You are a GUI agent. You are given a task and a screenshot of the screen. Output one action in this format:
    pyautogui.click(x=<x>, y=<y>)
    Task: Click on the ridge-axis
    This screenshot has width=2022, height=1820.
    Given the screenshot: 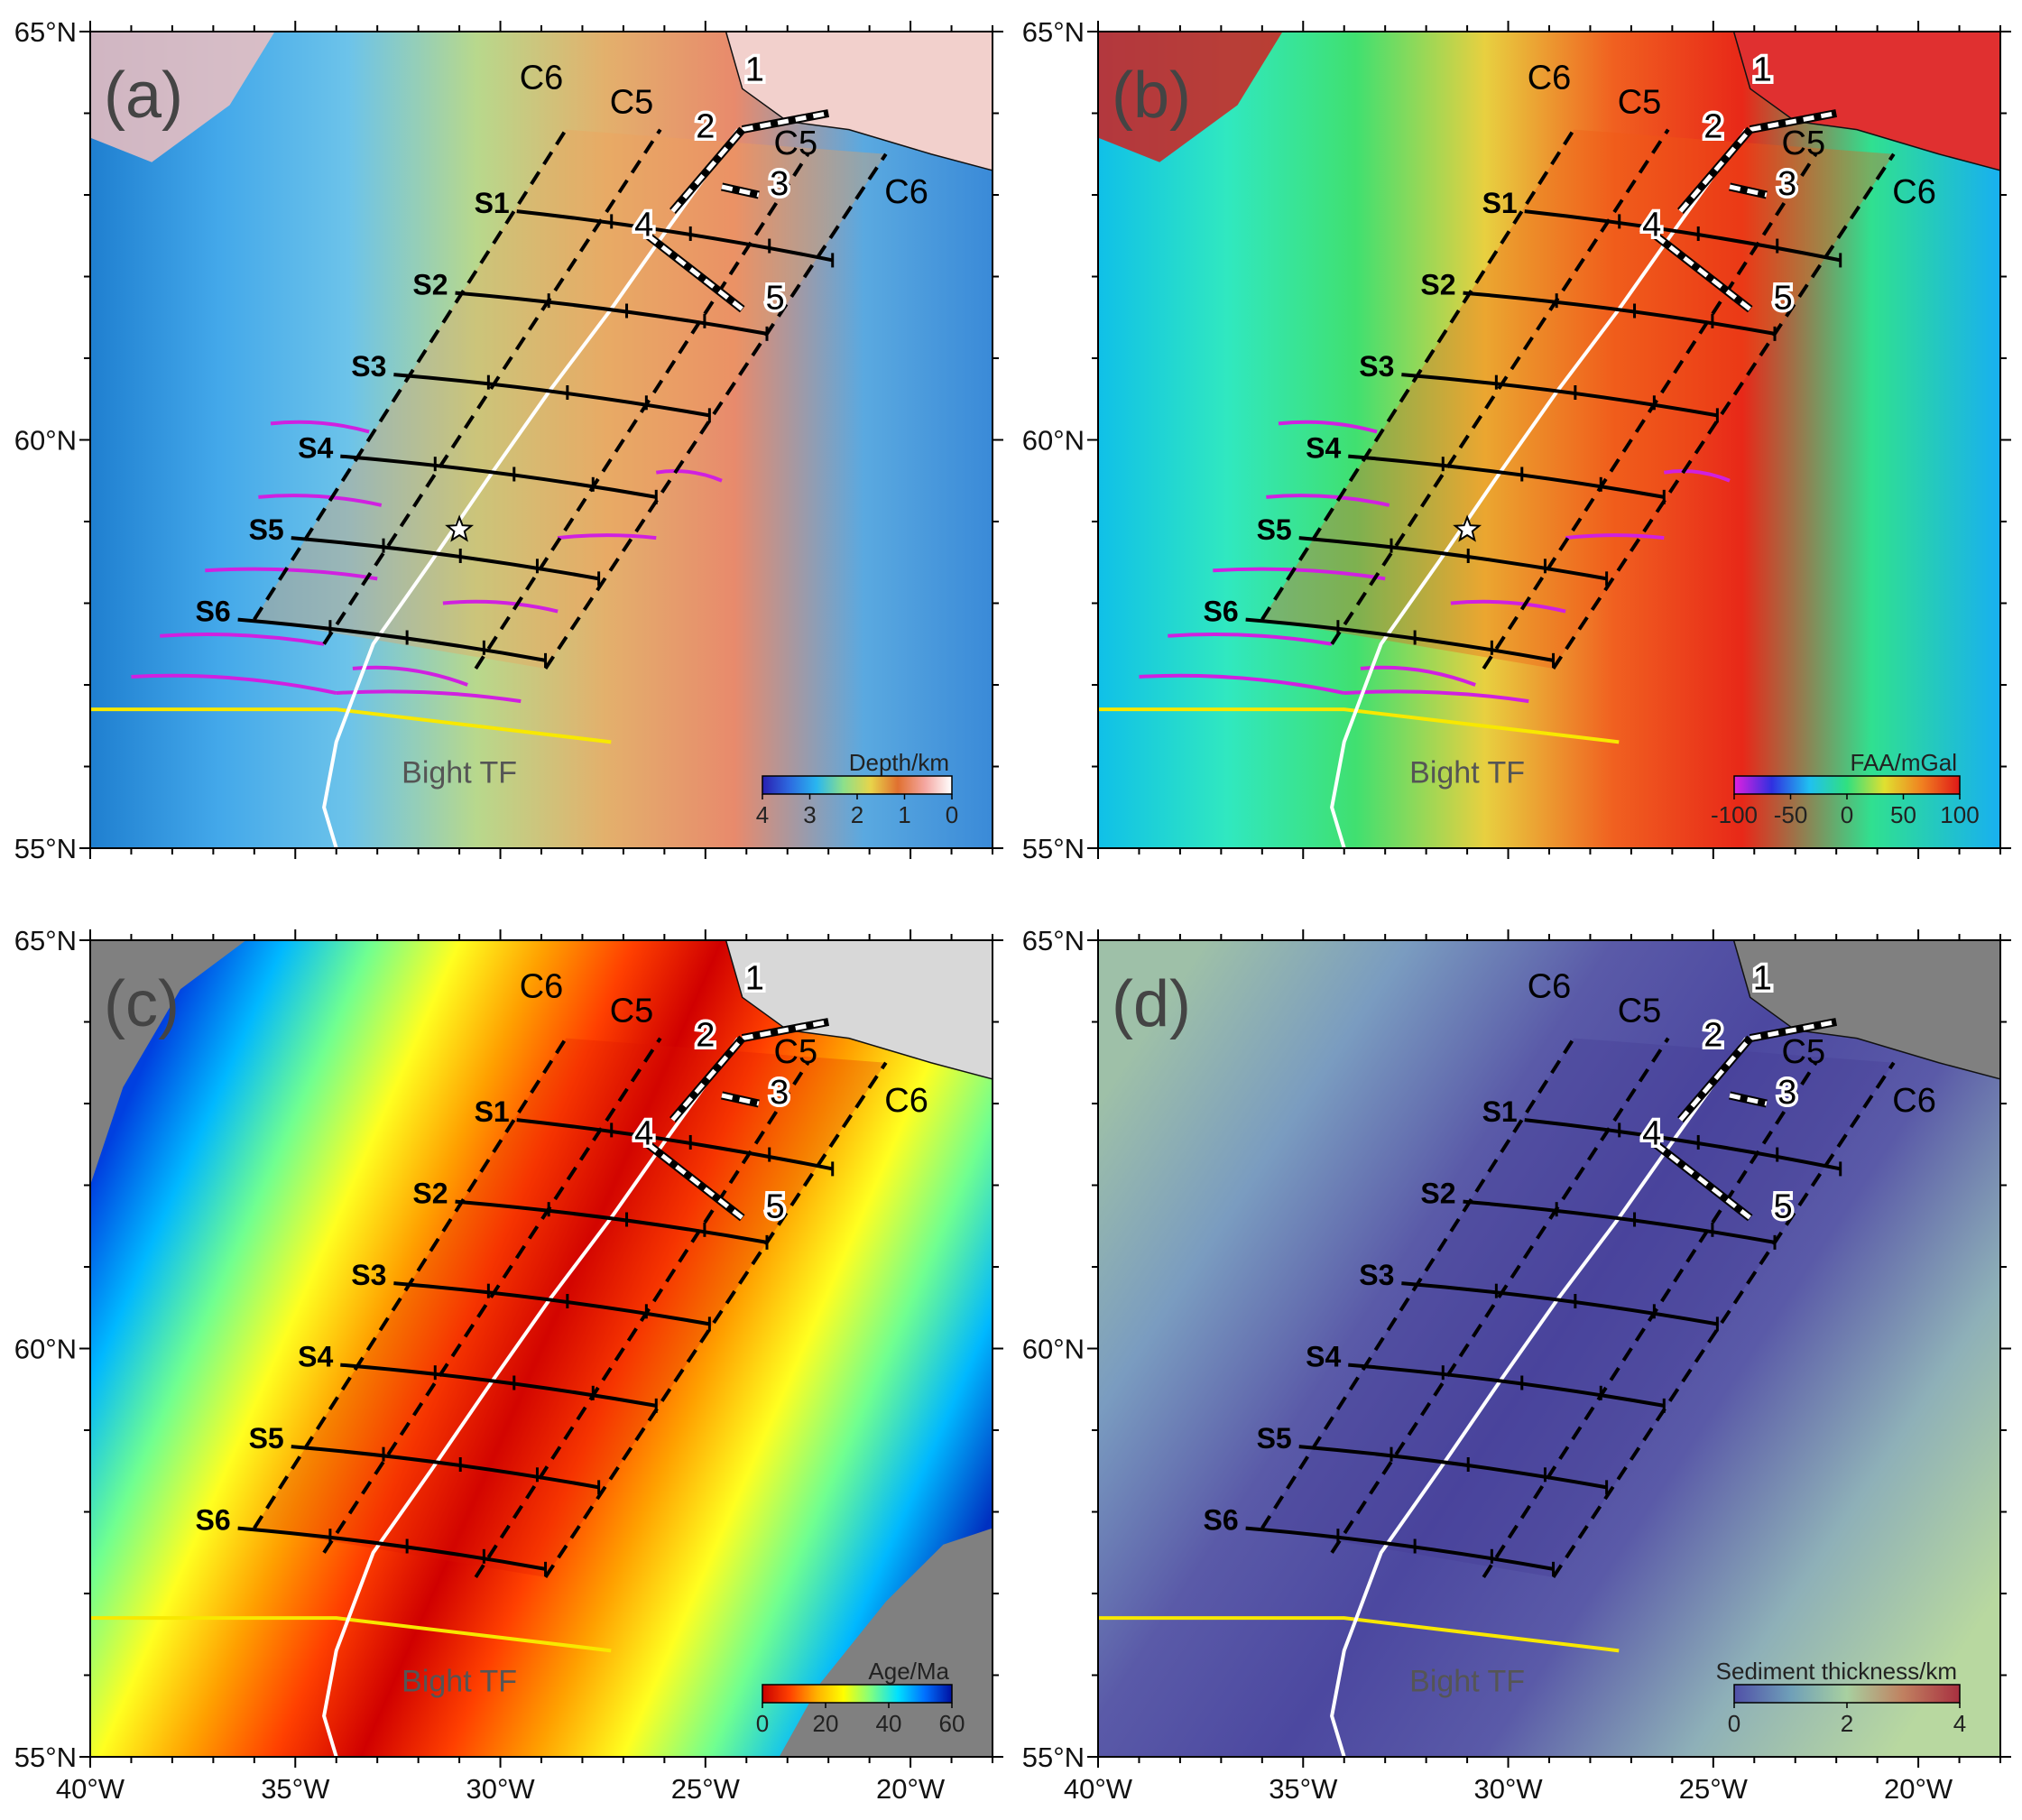 What is the action you would take?
    pyautogui.click(x=1539, y=488)
    